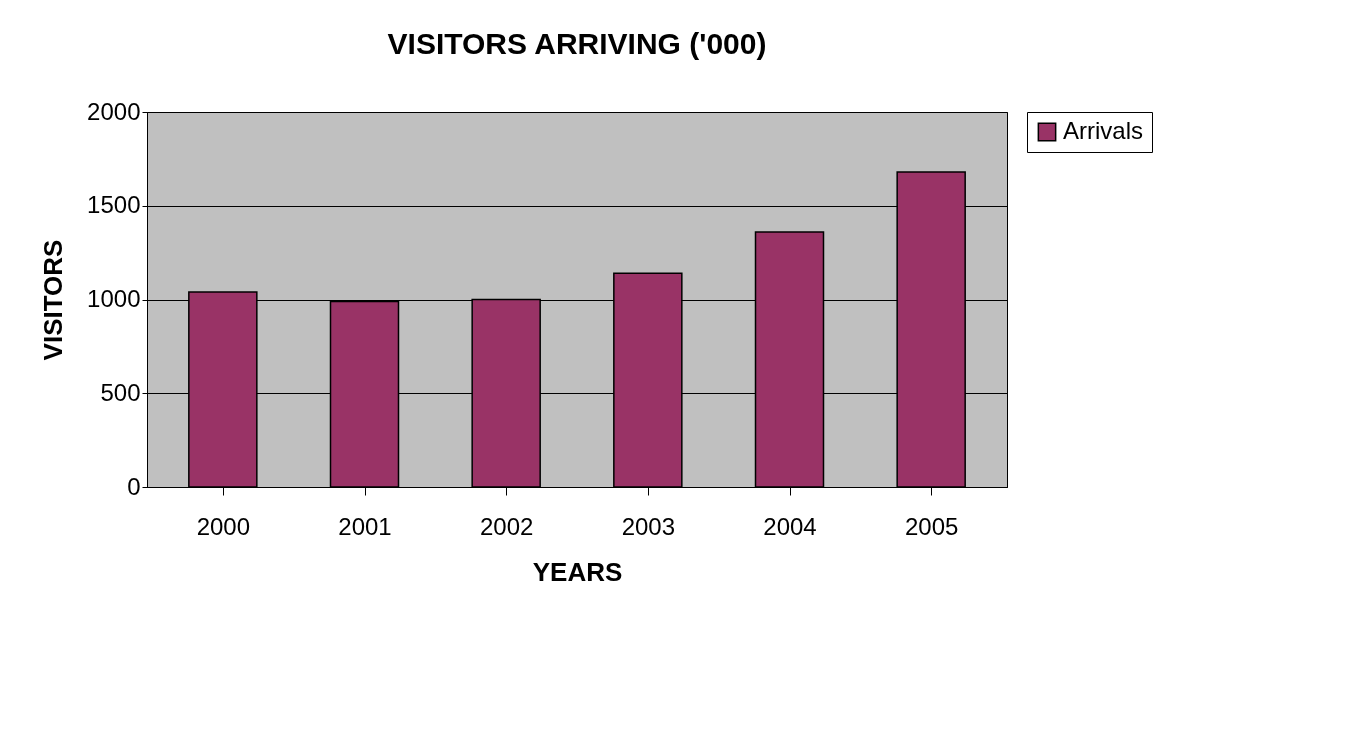  I want to click on x-axis-title: YEARS, so click(577, 571).